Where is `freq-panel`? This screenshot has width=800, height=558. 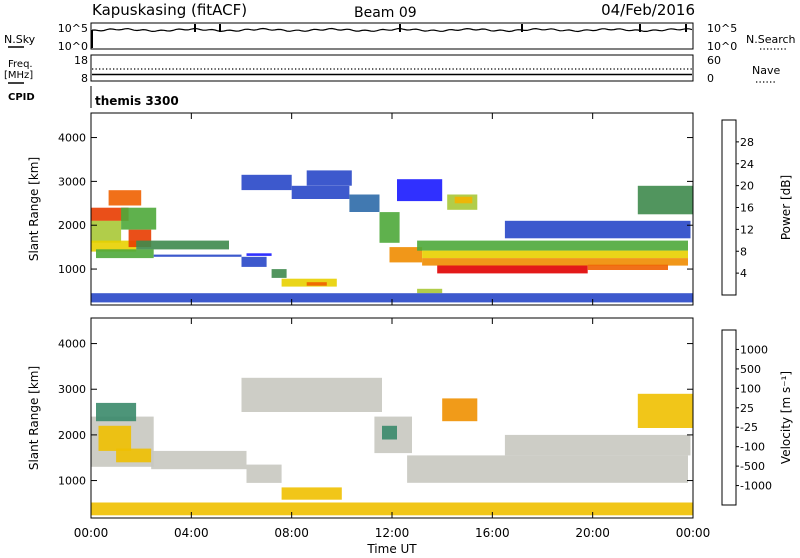
freq-panel is located at coordinates (392, 68).